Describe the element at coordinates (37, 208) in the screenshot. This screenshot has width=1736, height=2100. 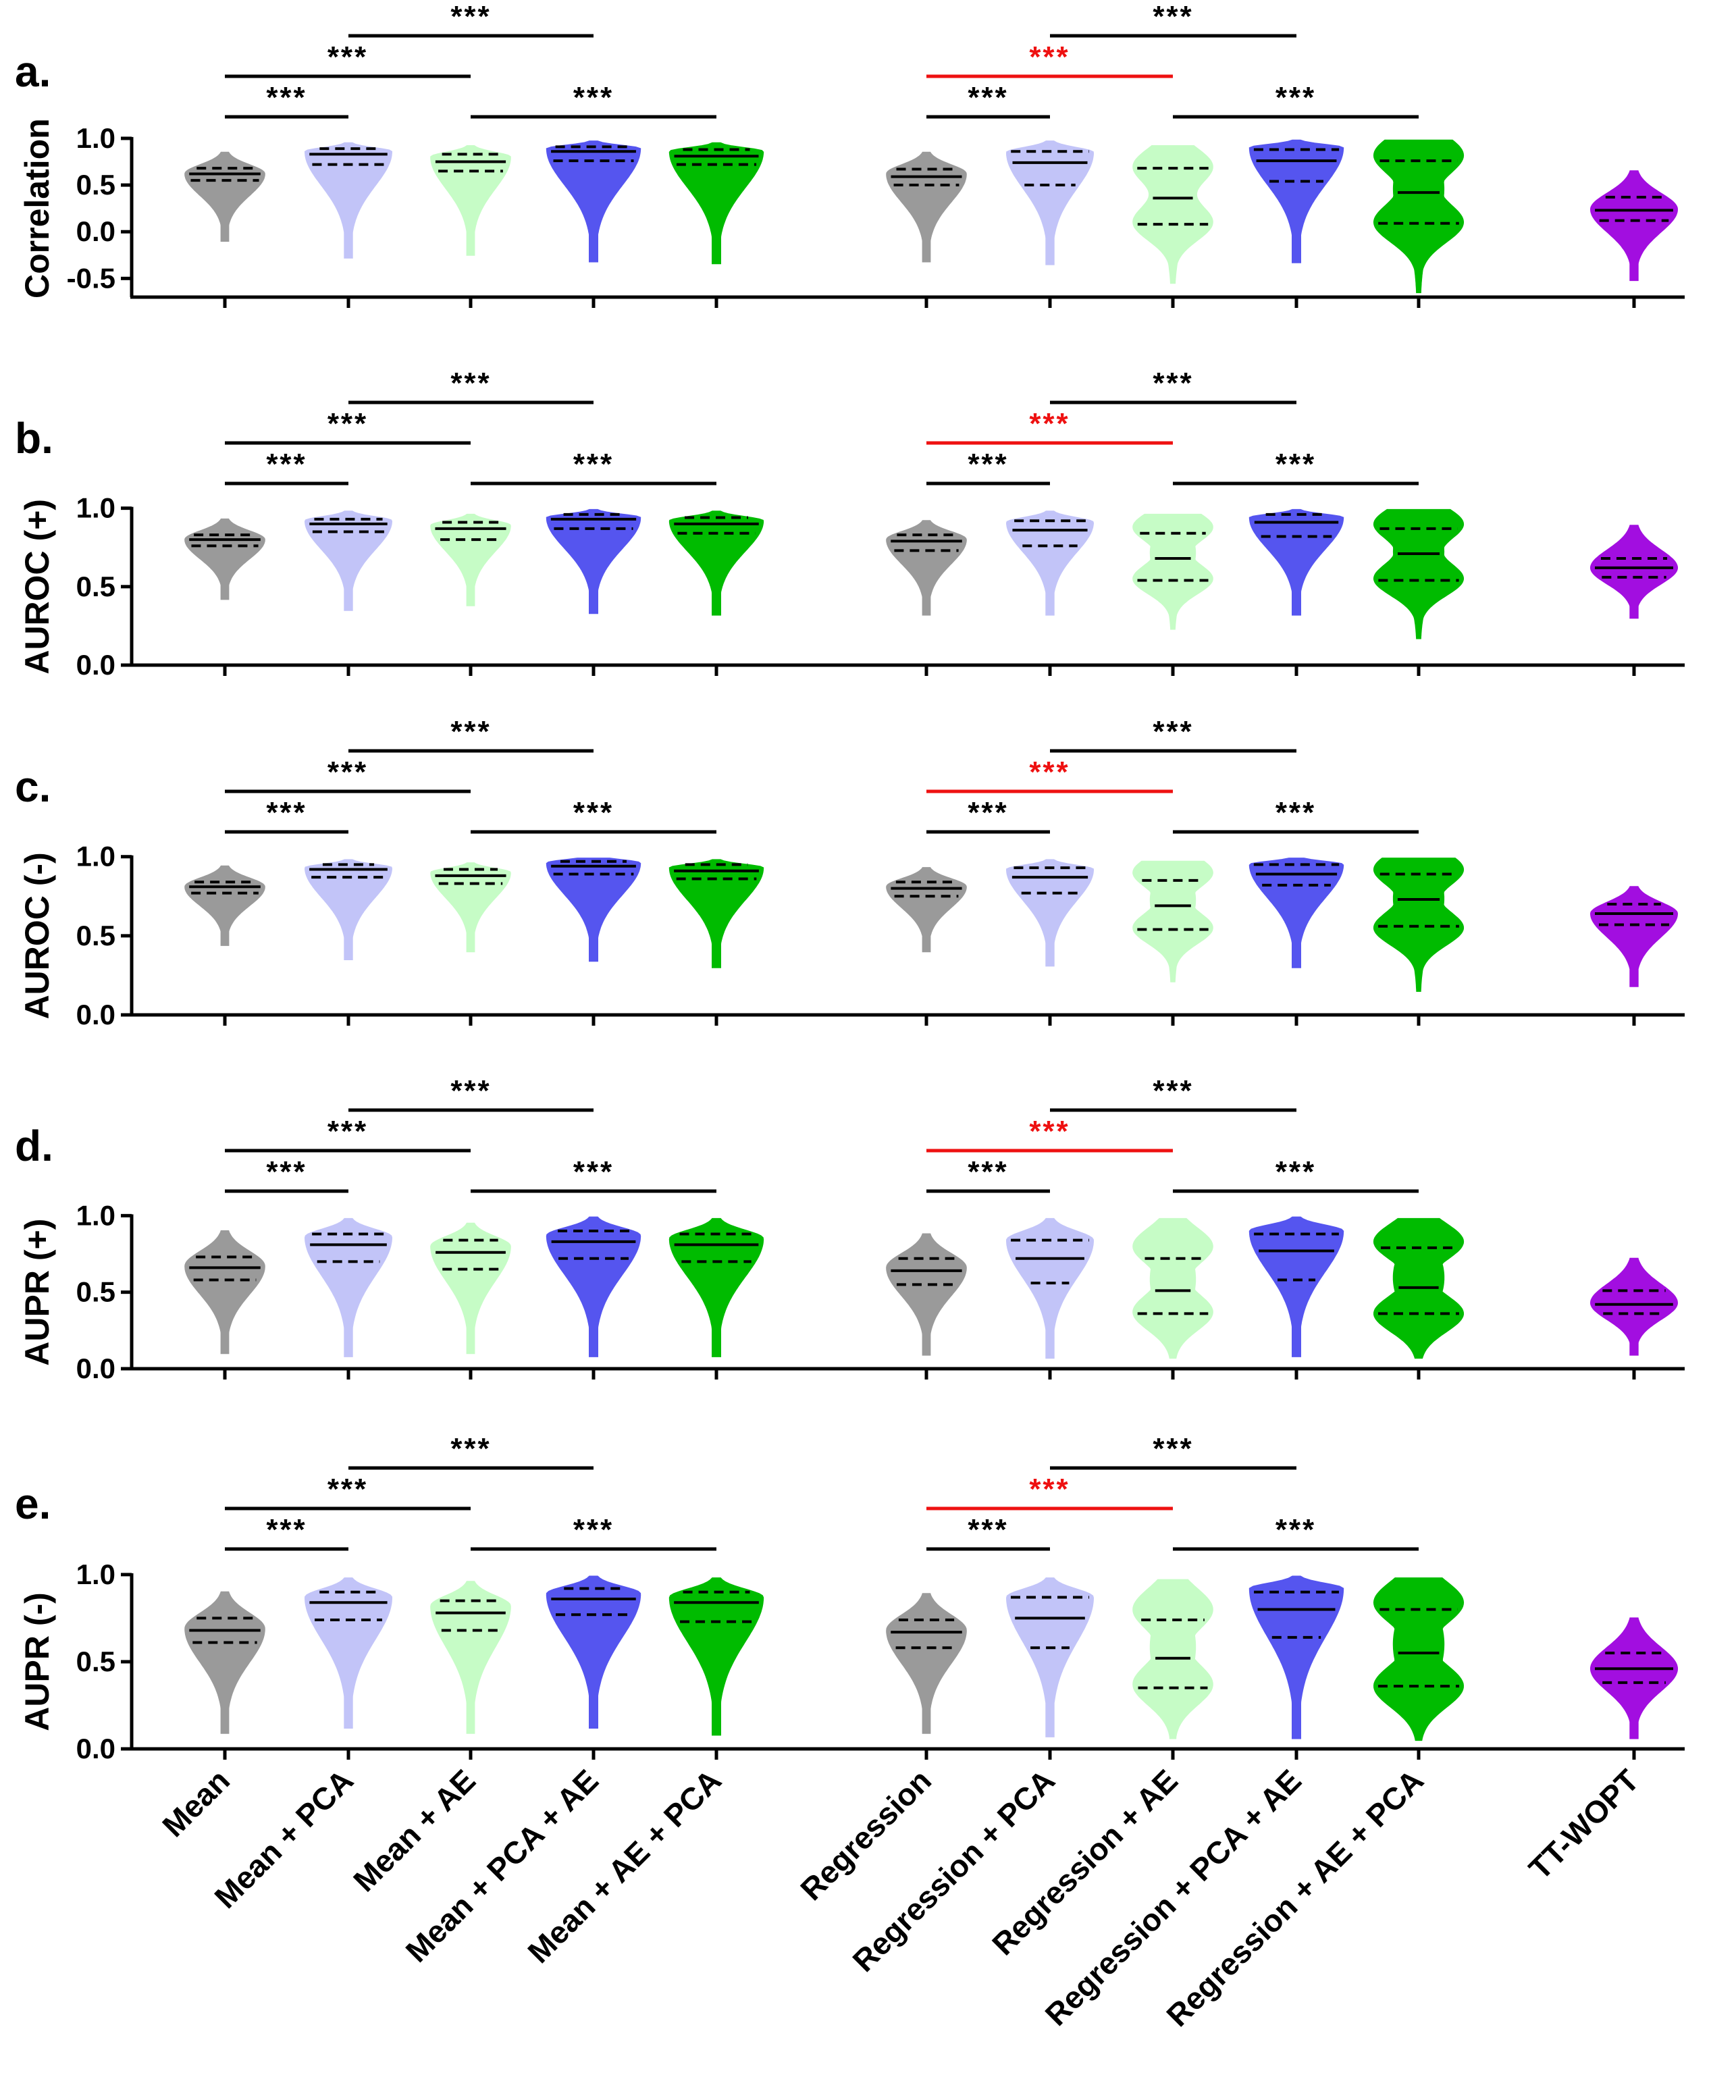
I see `y-axis-label: Correlation` at that location.